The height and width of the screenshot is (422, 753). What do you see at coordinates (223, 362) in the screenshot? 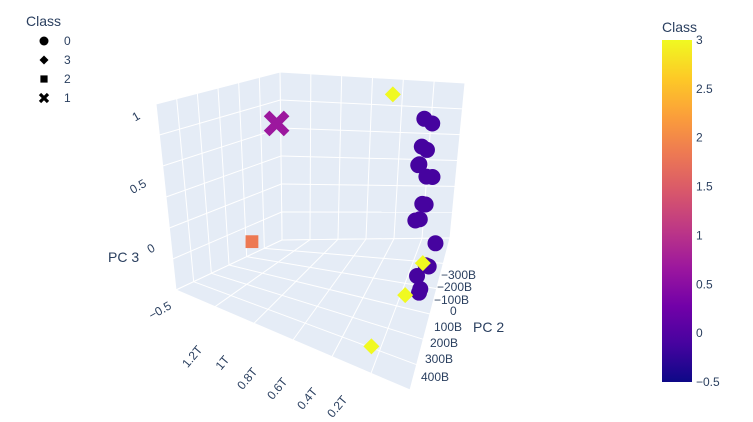
I see `x-tick-label: 1T` at bounding box center [223, 362].